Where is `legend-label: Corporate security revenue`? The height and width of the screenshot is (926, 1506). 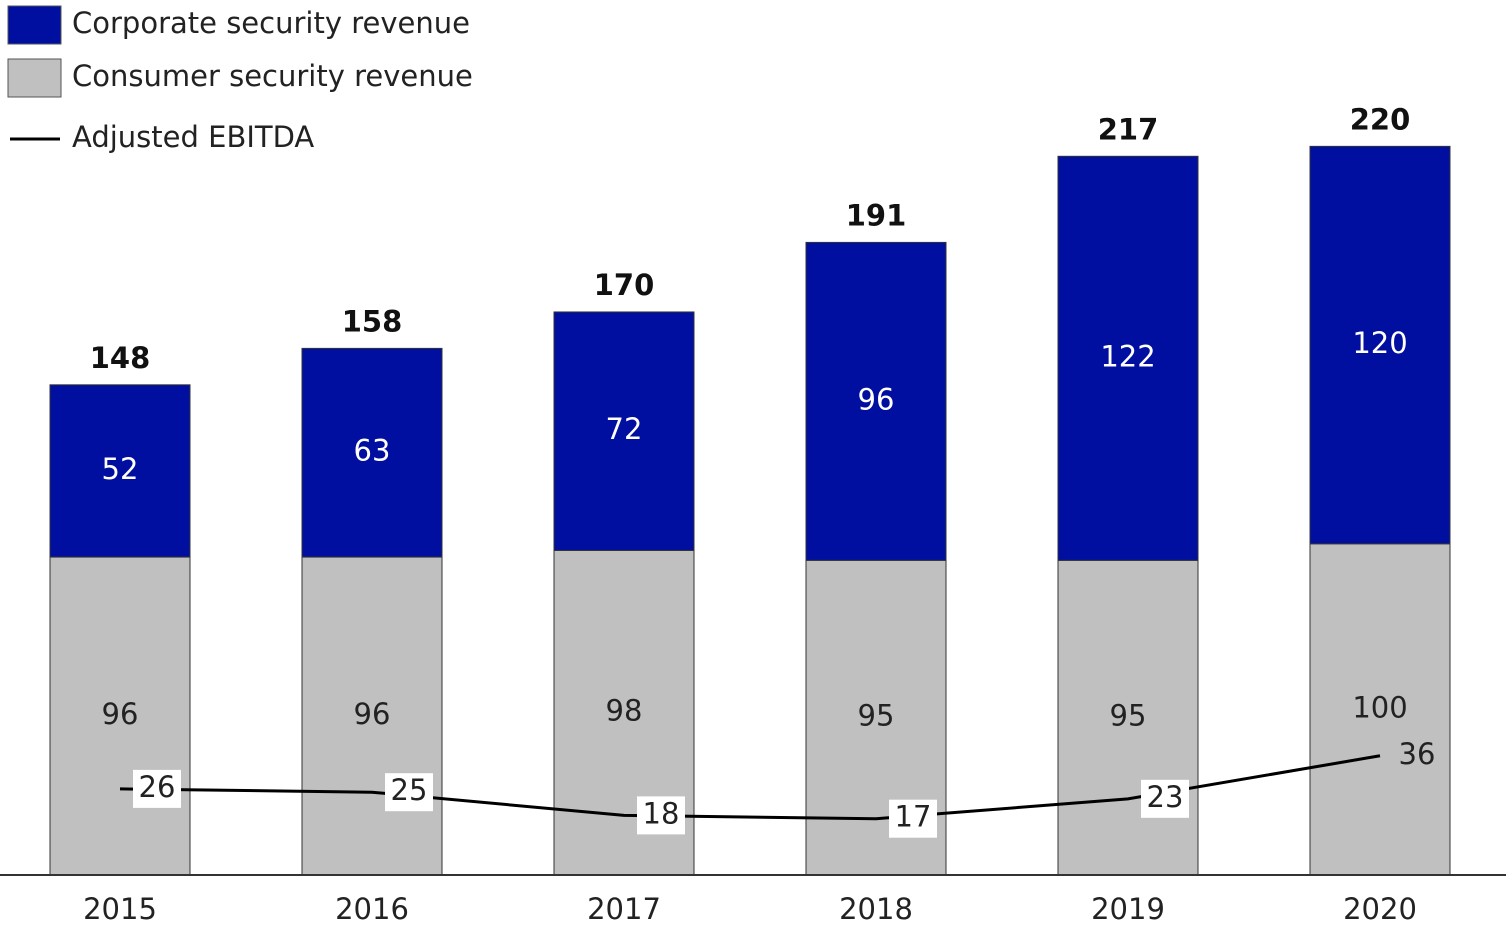
legend-label: Corporate security revenue is located at coordinates (271, 23).